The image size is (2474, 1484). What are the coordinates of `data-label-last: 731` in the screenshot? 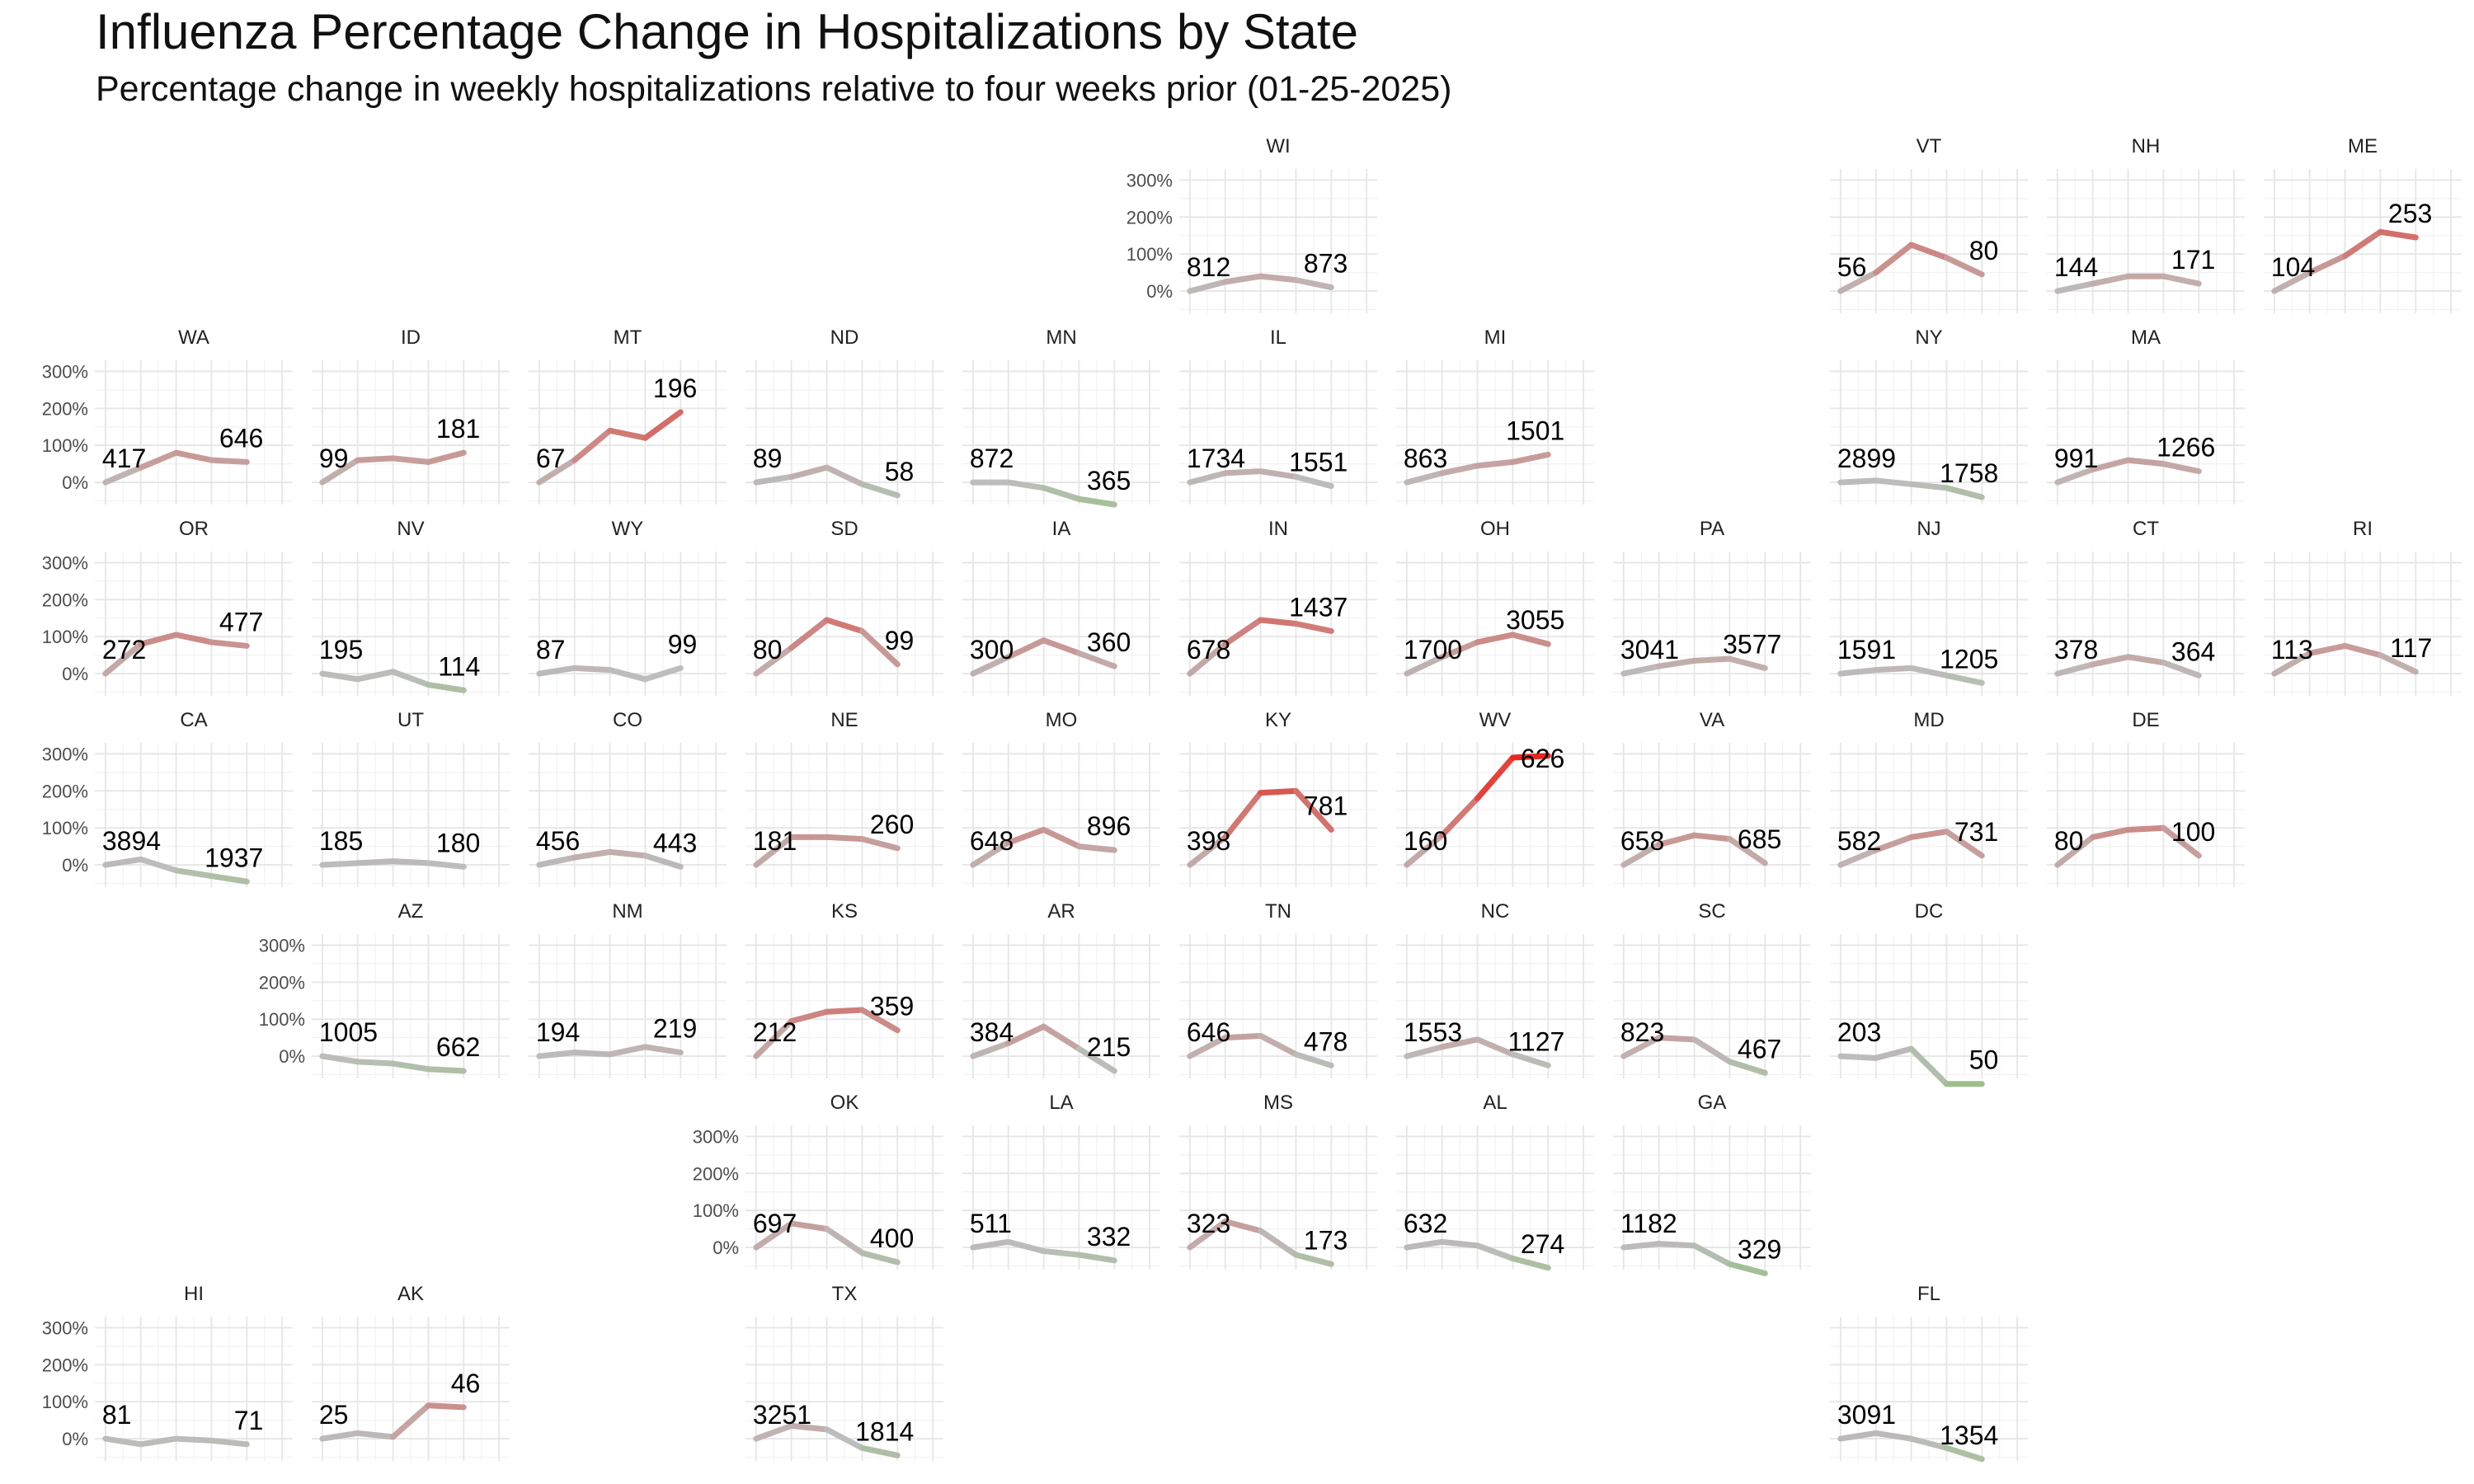 It's located at (1976, 832).